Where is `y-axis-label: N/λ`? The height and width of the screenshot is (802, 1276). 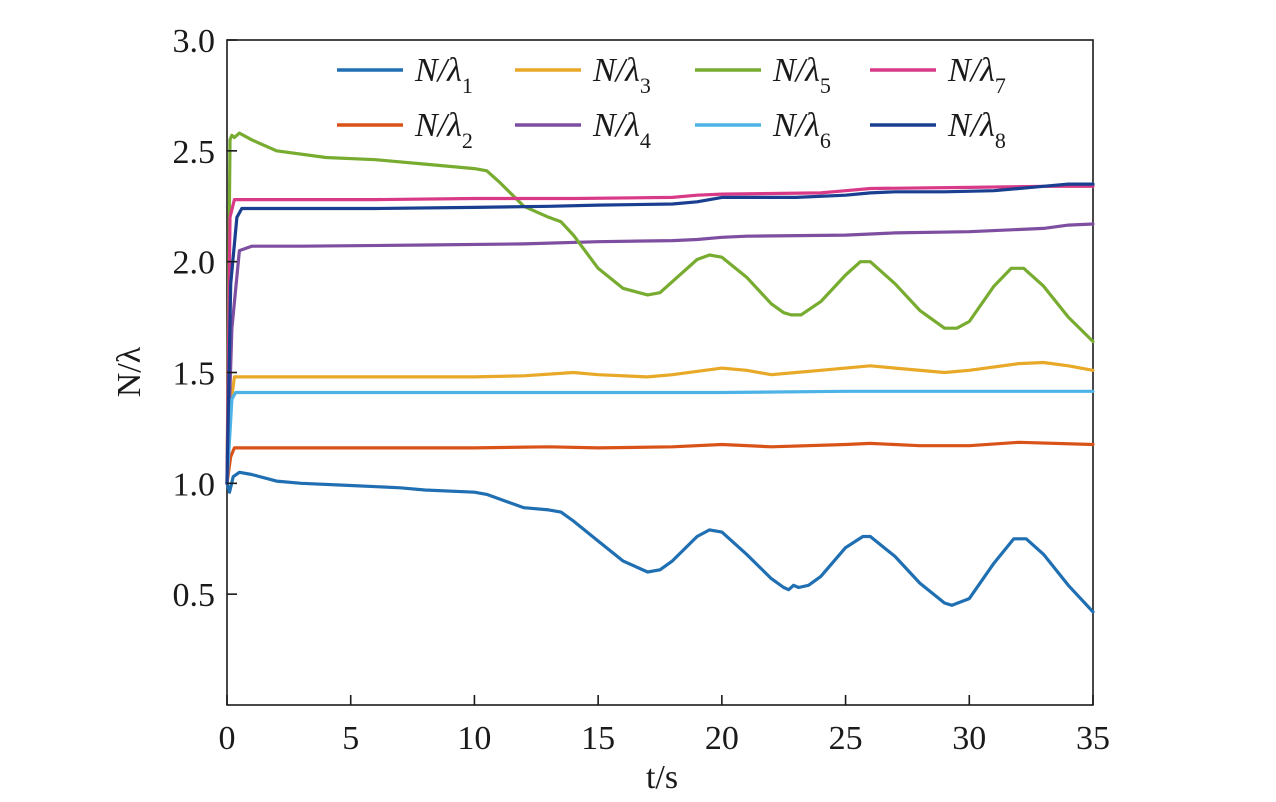
y-axis-label: N/λ is located at coordinates (129, 371).